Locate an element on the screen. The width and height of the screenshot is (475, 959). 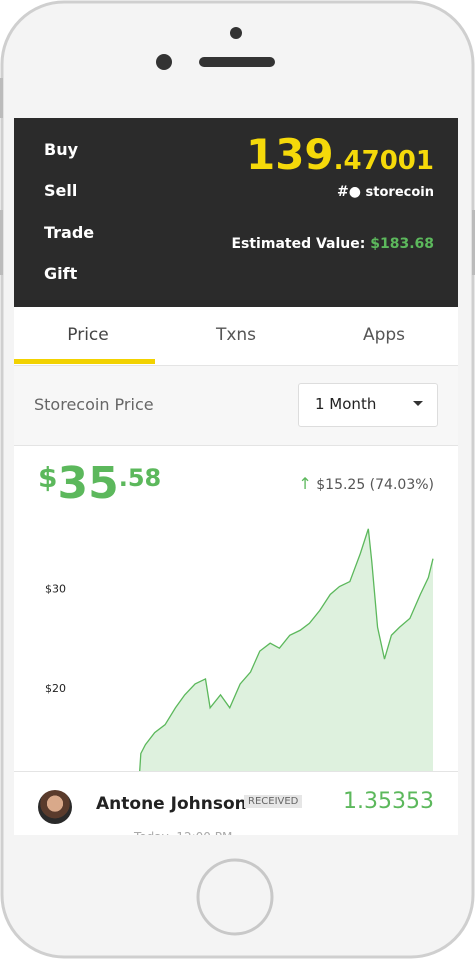
price-header: Storecoin Price 1 Month is located at coordinates (236, 406).